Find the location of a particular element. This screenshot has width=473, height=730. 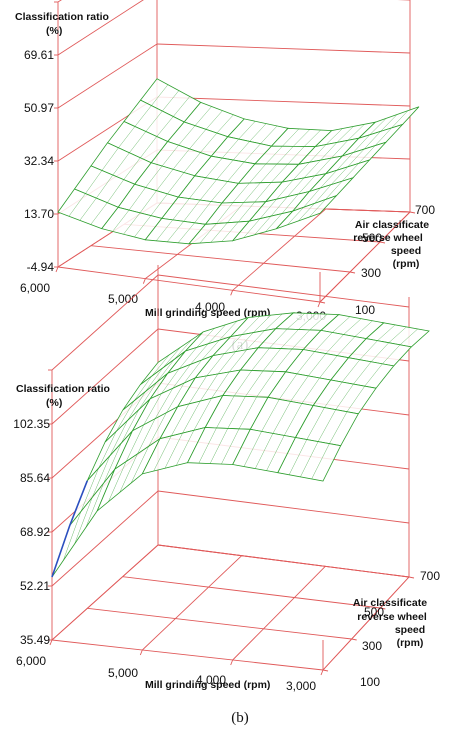

y-tick-label: 100 is located at coordinates (365, 310).